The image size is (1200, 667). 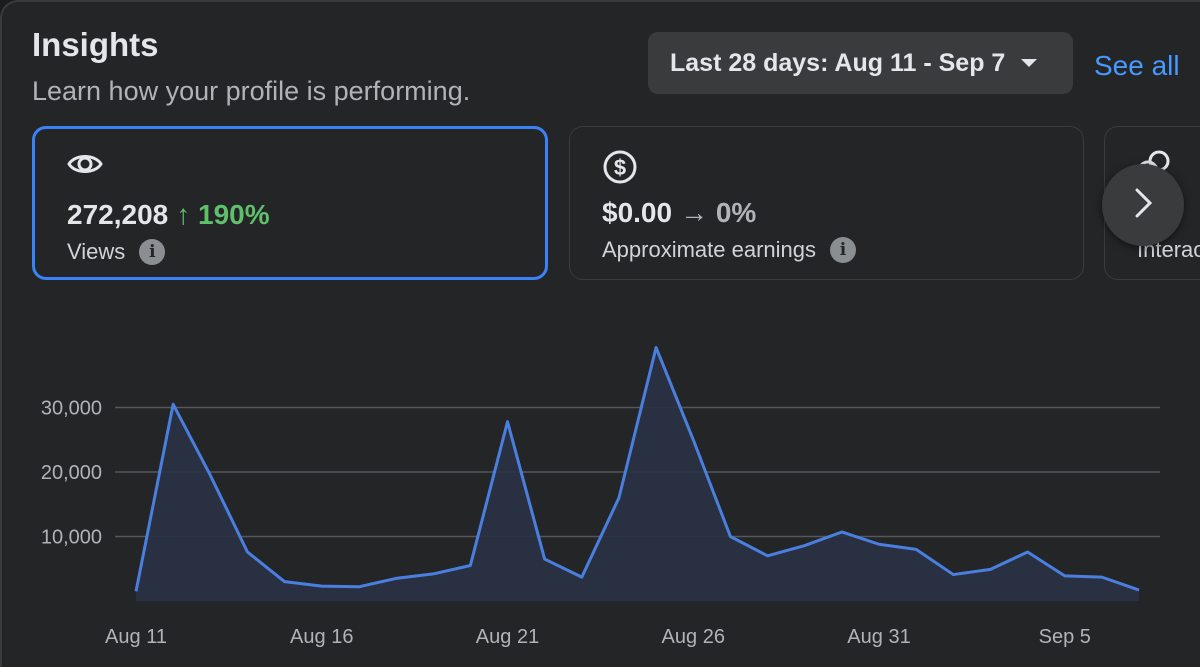 I want to click on x-tick-label: Sep 5, so click(x=1065, y=637).